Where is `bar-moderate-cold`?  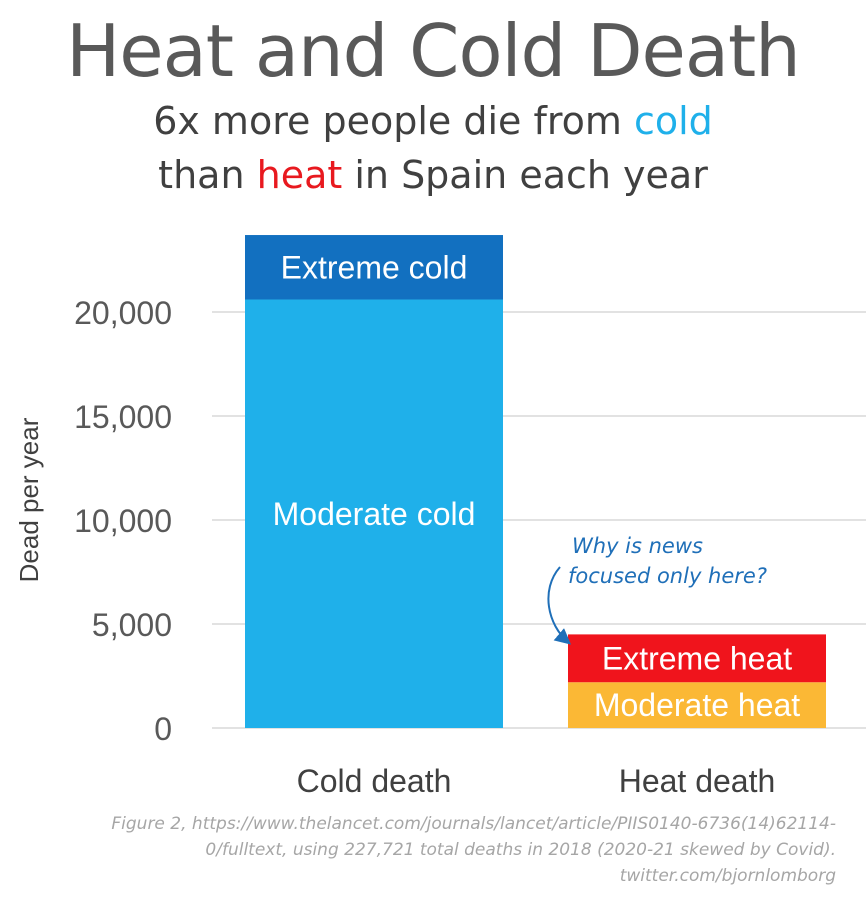
bar-moderate-cold is located at coordinates (374, 513).